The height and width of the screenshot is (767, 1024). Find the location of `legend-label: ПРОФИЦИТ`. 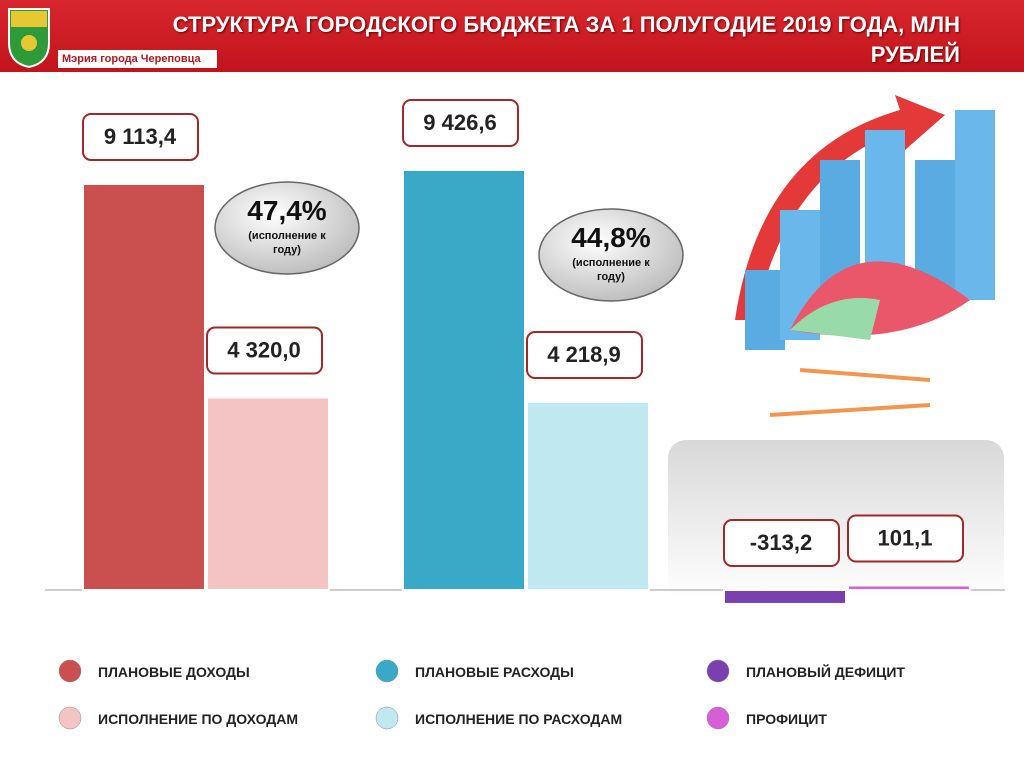

legend-label: ПРОФИЦИТ is located at coordinates (786, 719).